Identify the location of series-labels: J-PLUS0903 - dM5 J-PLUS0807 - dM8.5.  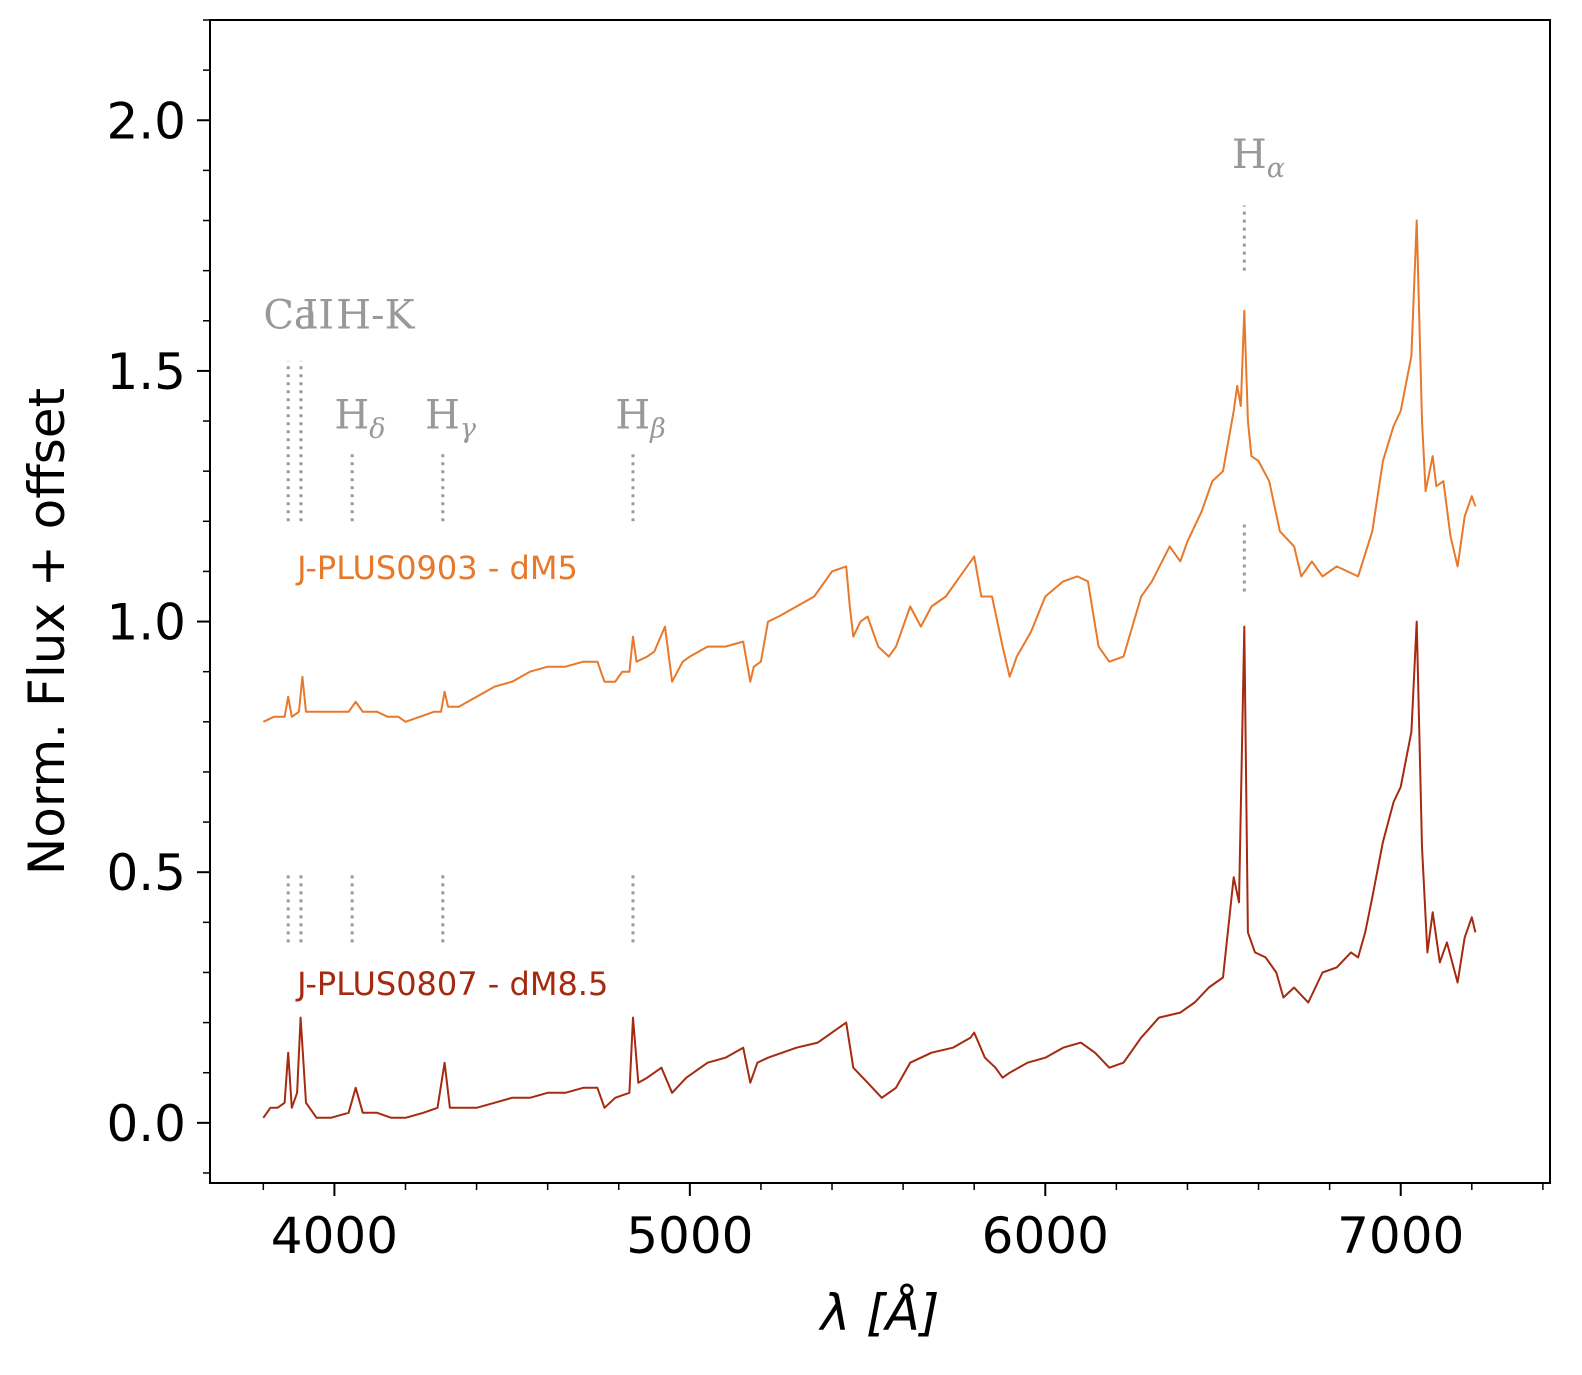
(451, 776).